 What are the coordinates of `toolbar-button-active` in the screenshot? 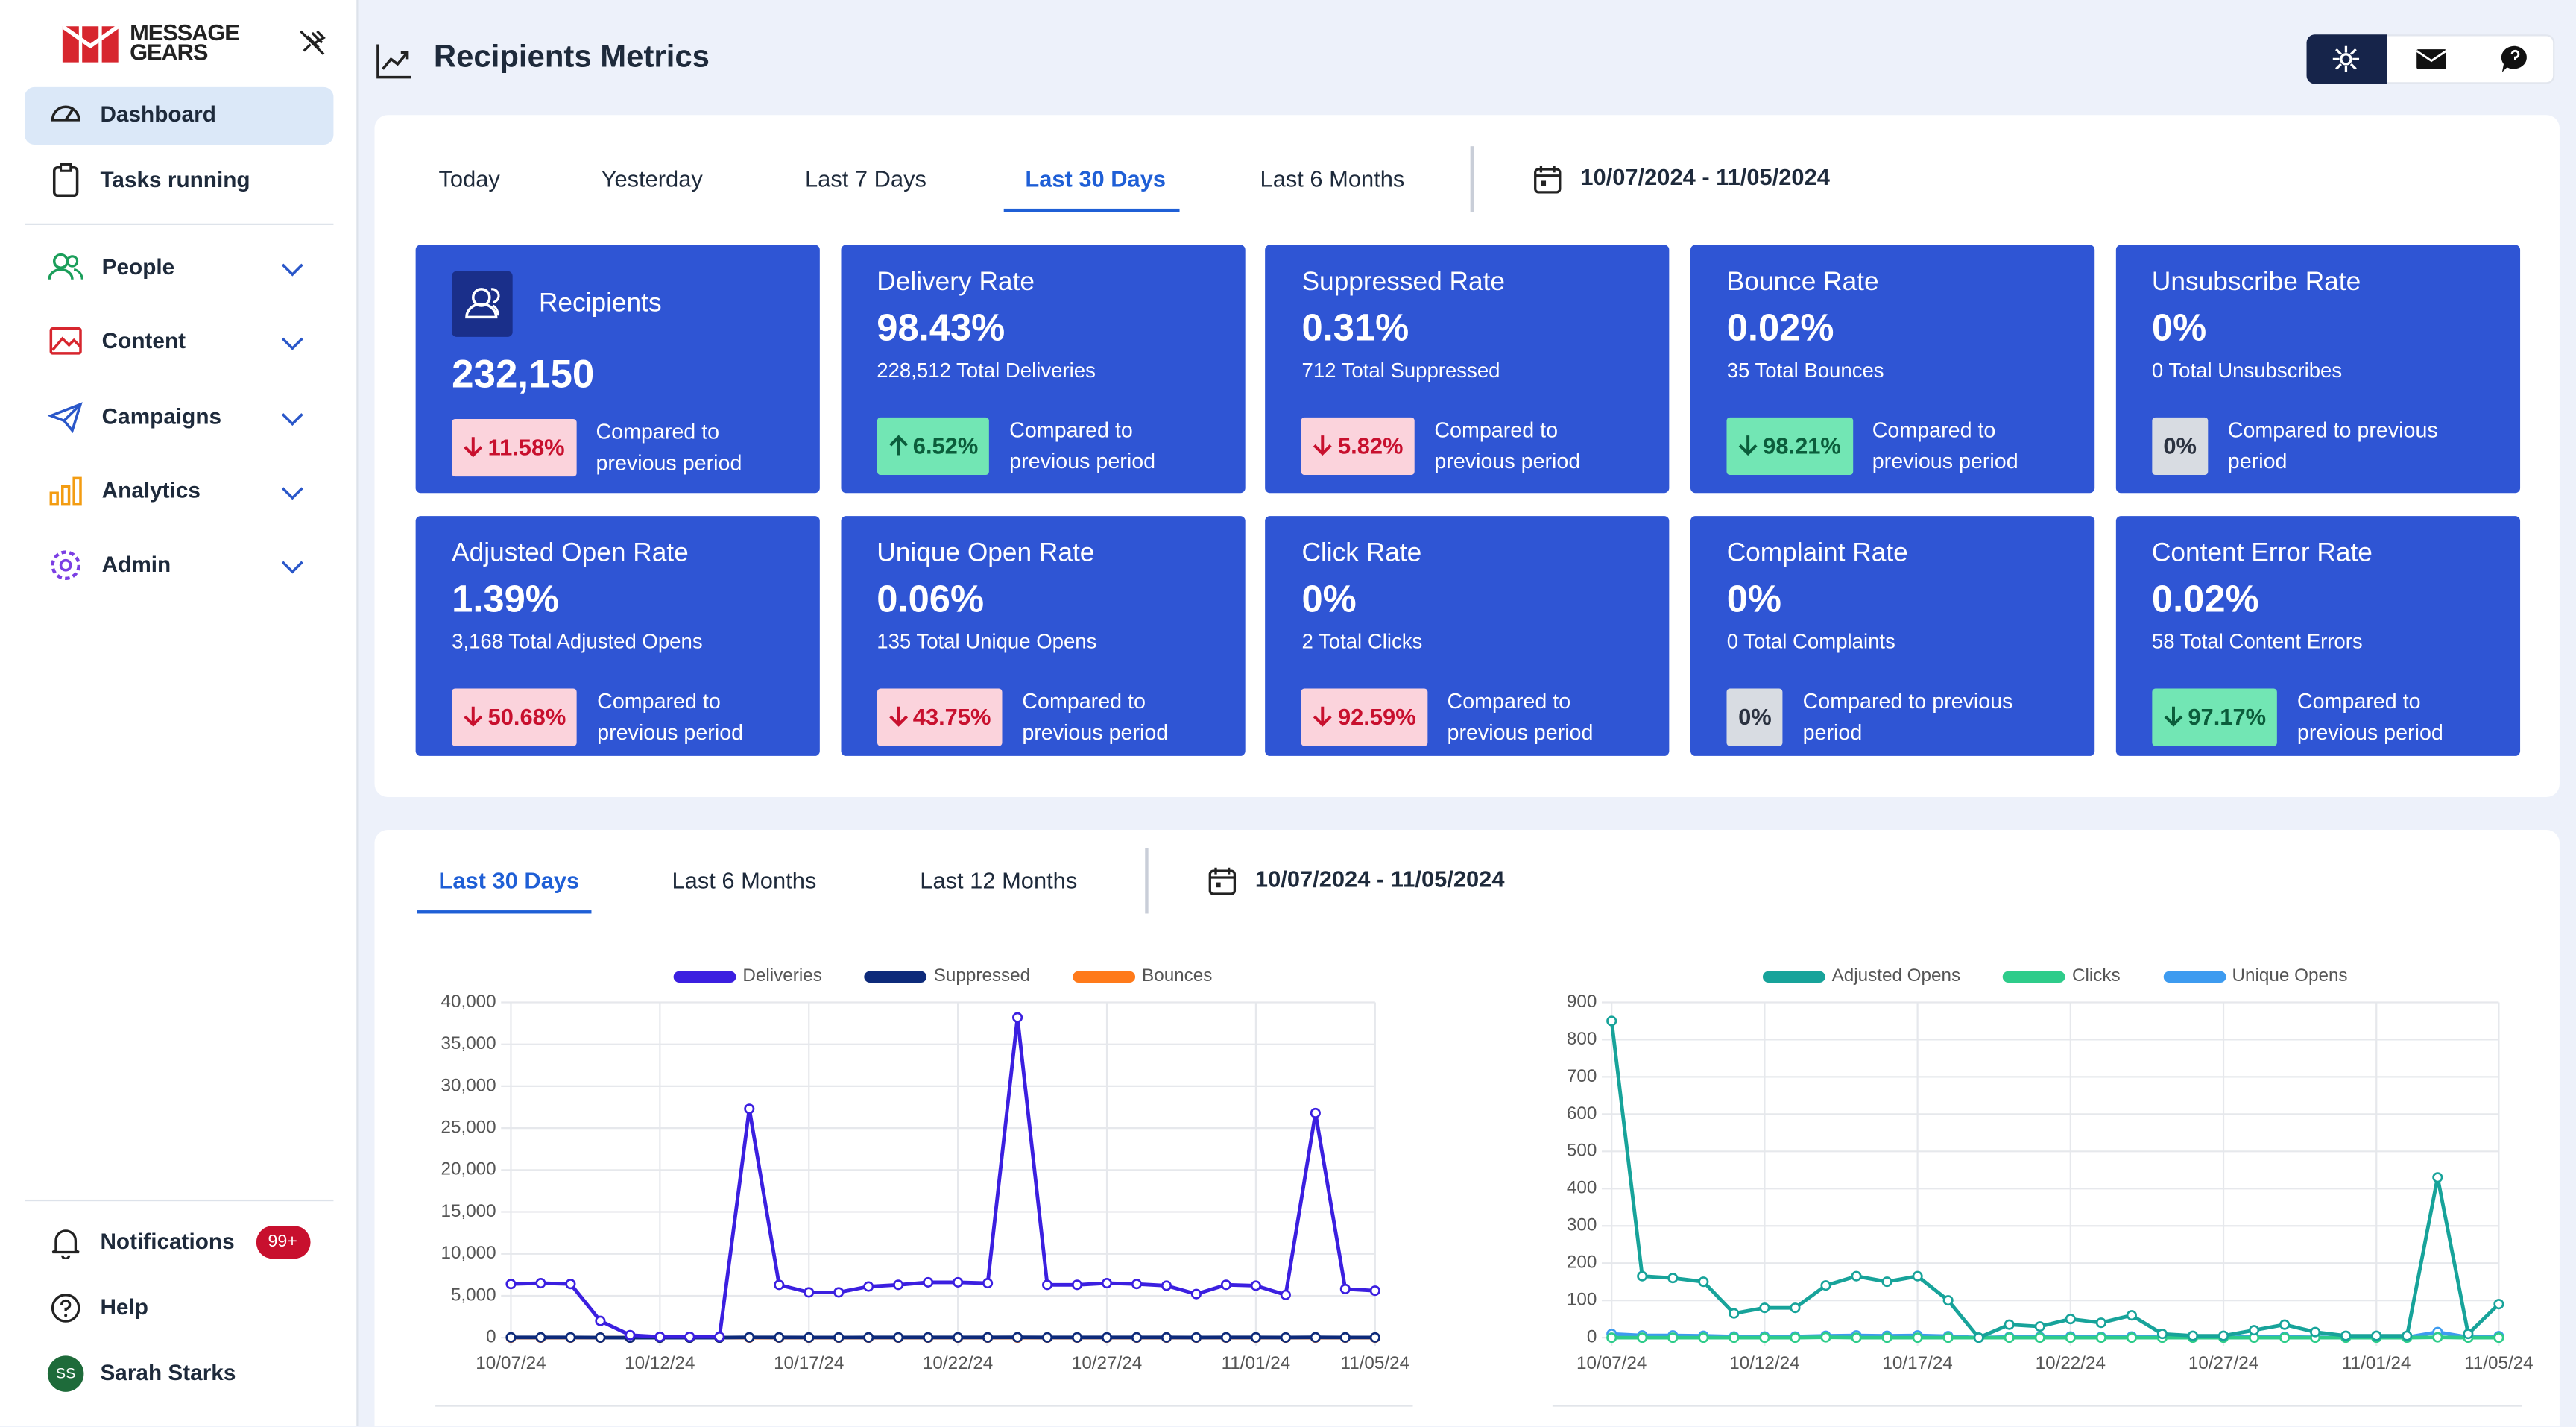 It's located at (2346, 59).